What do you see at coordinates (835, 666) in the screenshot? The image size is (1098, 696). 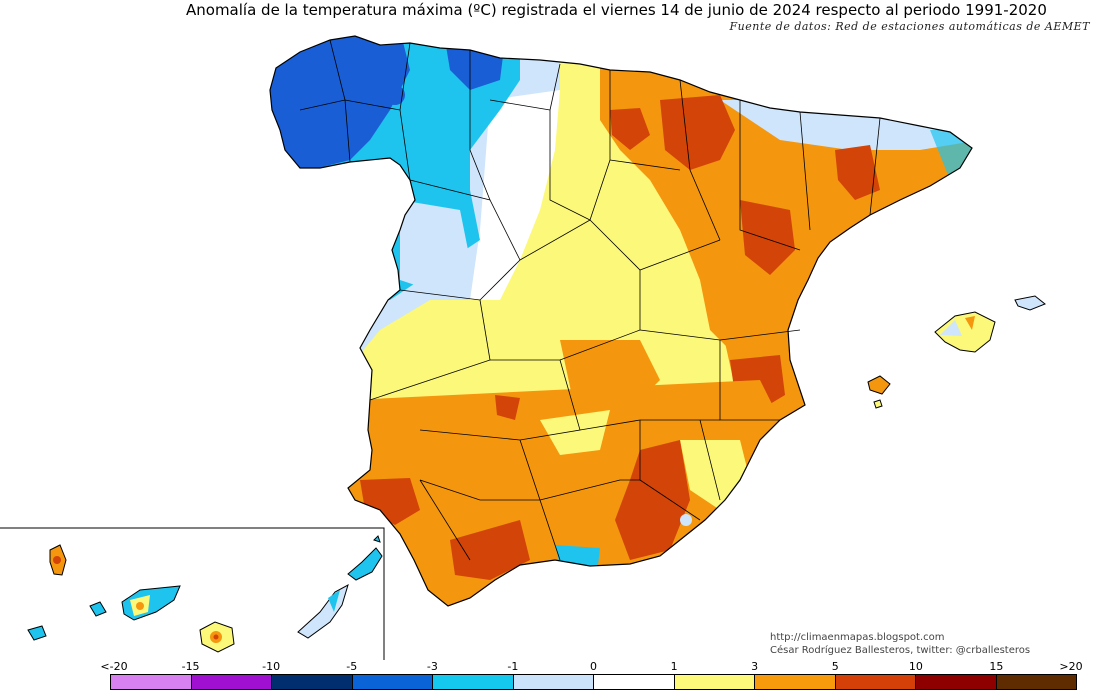 I see `legend-tick-label: 5` at bounding box center [835, 666].